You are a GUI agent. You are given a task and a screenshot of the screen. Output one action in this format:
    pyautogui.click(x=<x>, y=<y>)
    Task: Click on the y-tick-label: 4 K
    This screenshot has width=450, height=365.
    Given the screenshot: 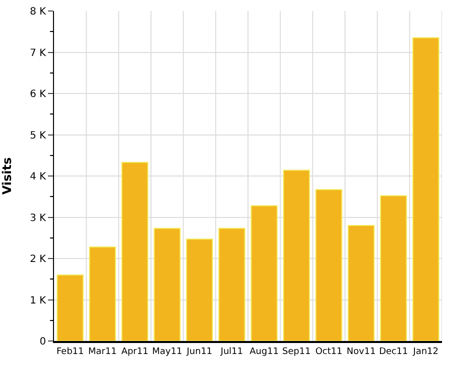 What is the action you would take?
    pyautogui.click(x=38, y=177)
    